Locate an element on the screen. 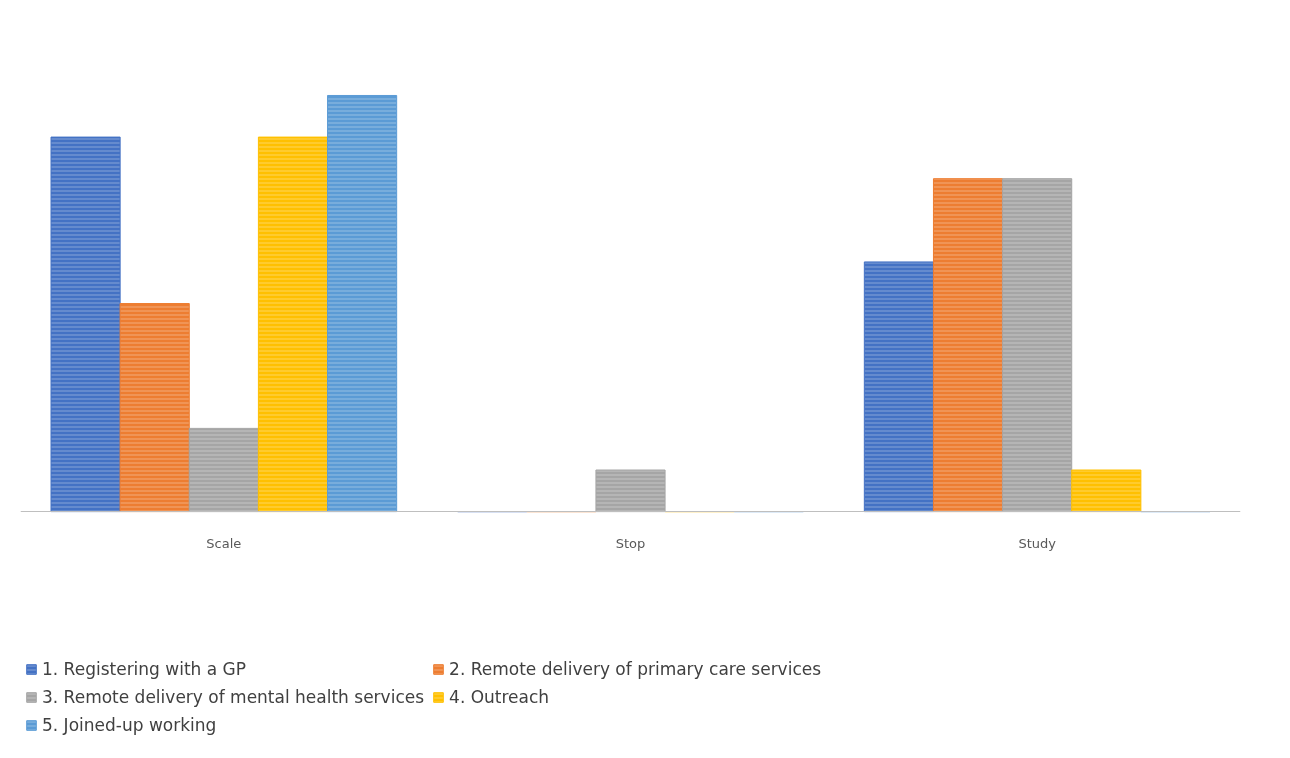 Image resolution: width=1290 pixels, height=758 pixels. legend-label: 1. Registering with a GP is located at coordinates (144, 669).